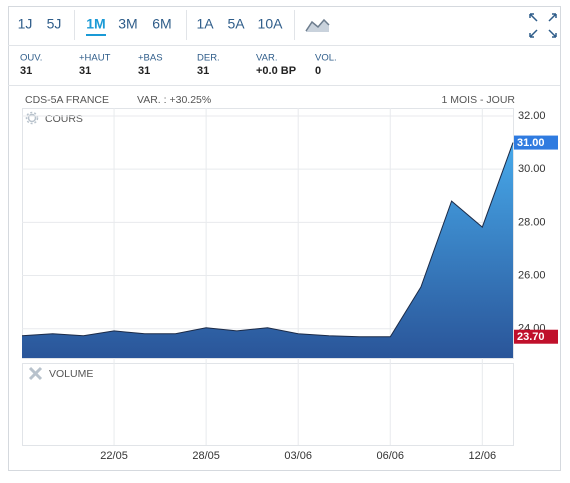 The height and width of the screenshot is (483, 570). Describe the element at coordinates (390, 456) in the screenshot. I see `x-tick-label: 06/06` at that location.